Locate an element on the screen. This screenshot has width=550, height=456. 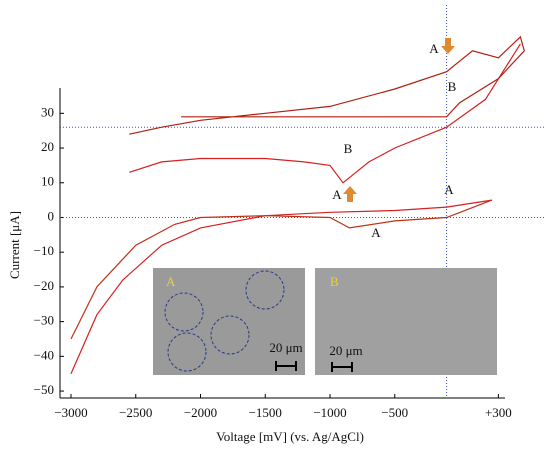
inset-label: B is located at coordinates (334, 281).